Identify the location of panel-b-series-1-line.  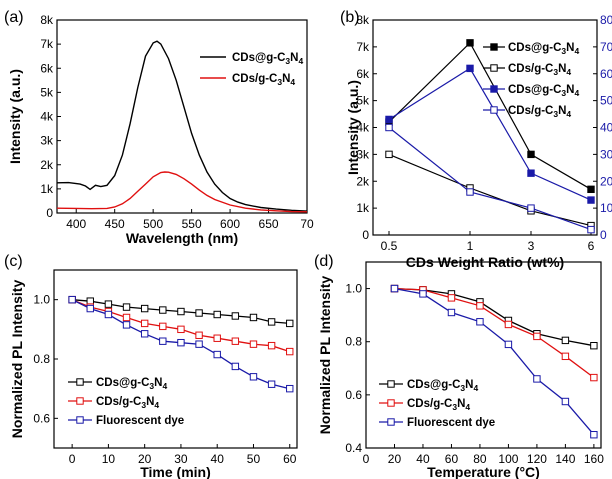
(490, 115).